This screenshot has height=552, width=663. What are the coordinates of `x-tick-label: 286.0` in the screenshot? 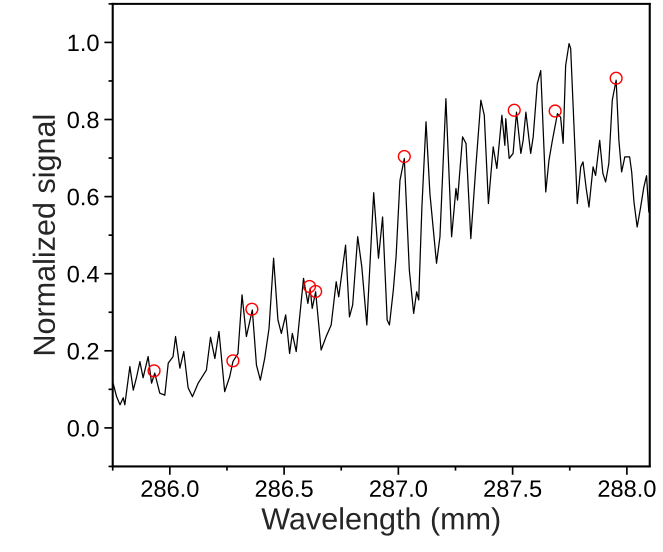 It's located at (169, 488).